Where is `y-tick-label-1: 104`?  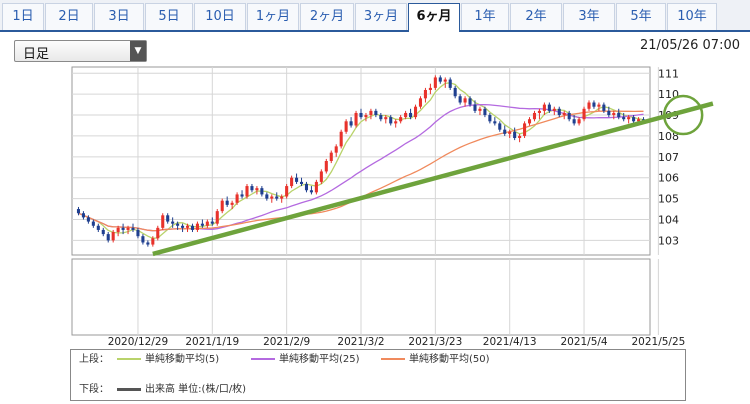 y-tick-label-1: 104 is located at coordinates (668, 219).